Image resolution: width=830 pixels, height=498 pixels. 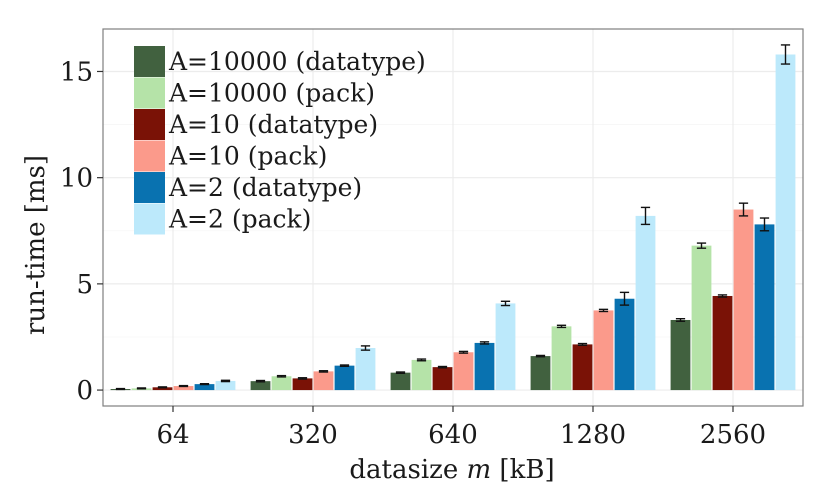 I want to click on x-tick-label: 1280, so click(x=593, y=435).